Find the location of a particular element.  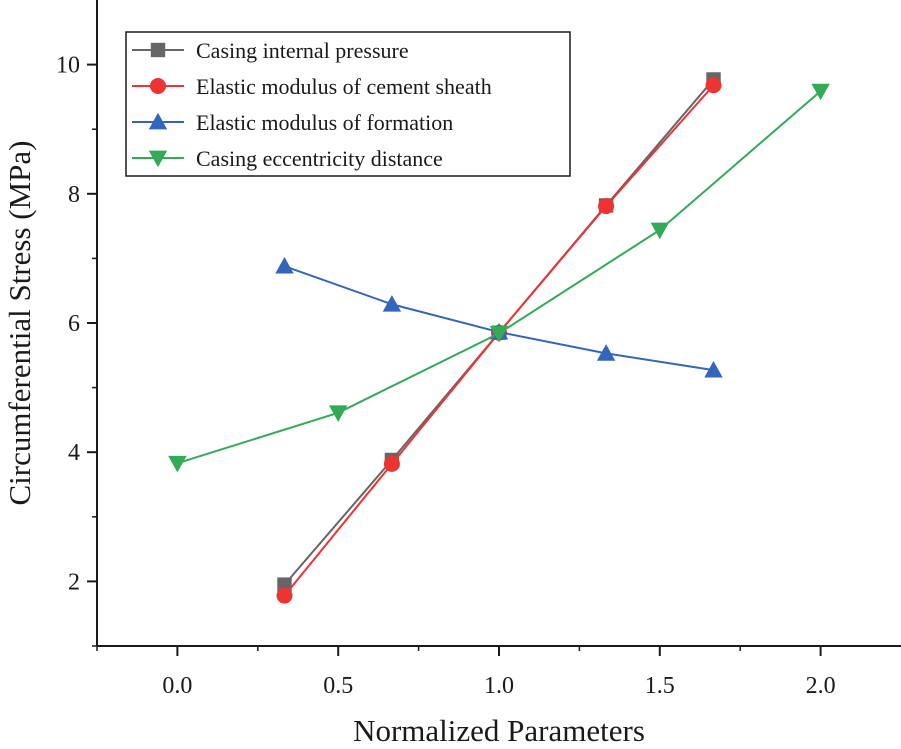

x-tick-label: 2.0 is located at coordinates (821, 686).